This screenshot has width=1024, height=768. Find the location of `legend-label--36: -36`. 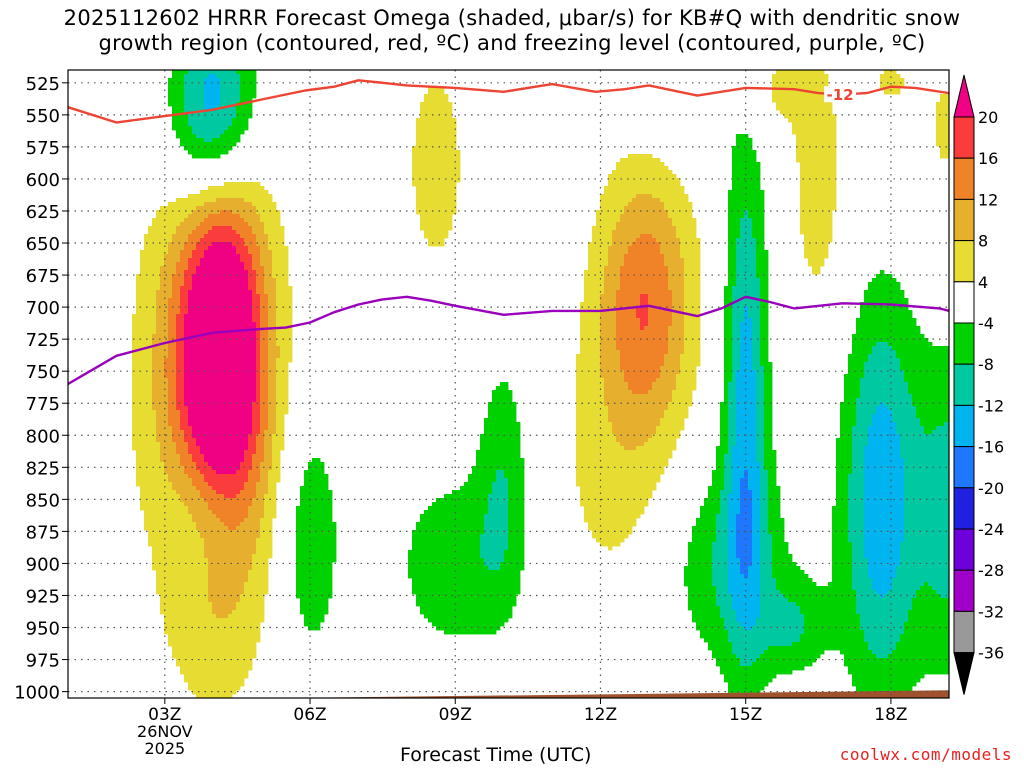

legend-label--36: -36 is located at coordinates (991, 653).